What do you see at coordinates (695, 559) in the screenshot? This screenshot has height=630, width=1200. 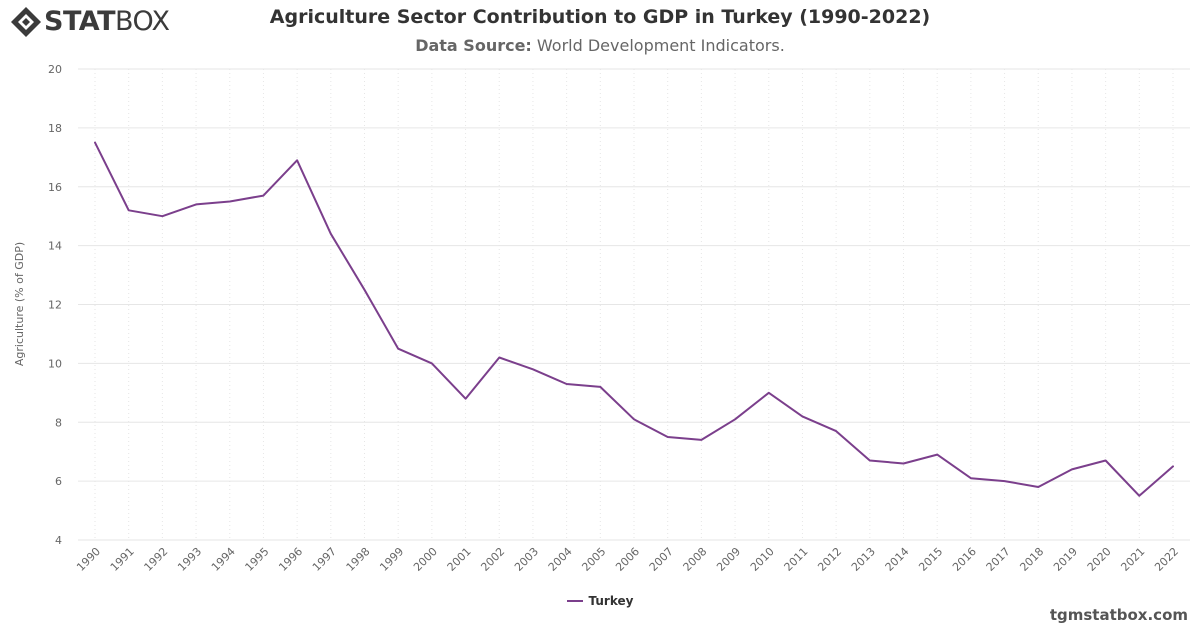 I see `x-tick-label: 2008` at bounding box center [695, 559].